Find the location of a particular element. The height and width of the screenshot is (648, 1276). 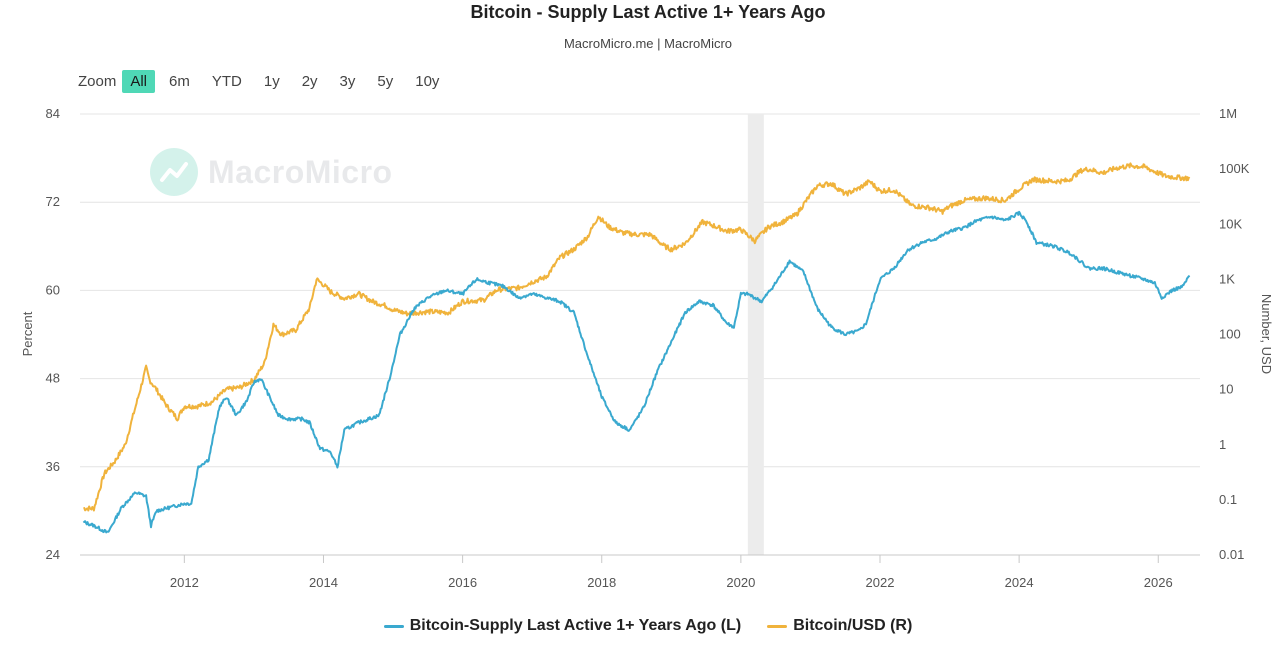

zoom-label: Zoom is located at coordinates (97, 81).